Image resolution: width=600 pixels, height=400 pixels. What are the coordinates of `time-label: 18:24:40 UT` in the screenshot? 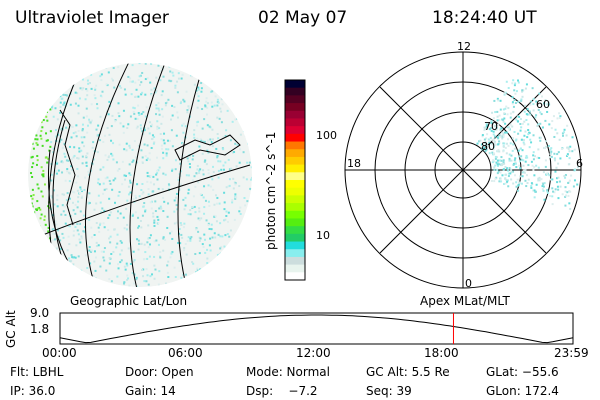 It's located at (484, 18).